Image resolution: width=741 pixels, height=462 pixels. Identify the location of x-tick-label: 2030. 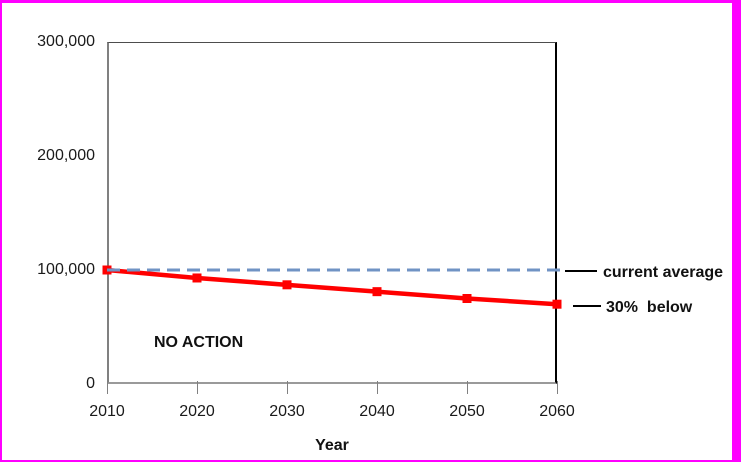
(287, 411).